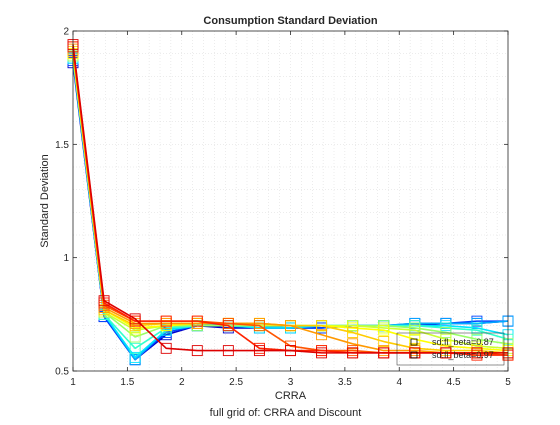 The width and height of the screenshot is (560, 425). What do you see at coordinates (127, 382) in the screenshot?
I see `x-tick-label: 1.5` at bounding box center [127, 382].